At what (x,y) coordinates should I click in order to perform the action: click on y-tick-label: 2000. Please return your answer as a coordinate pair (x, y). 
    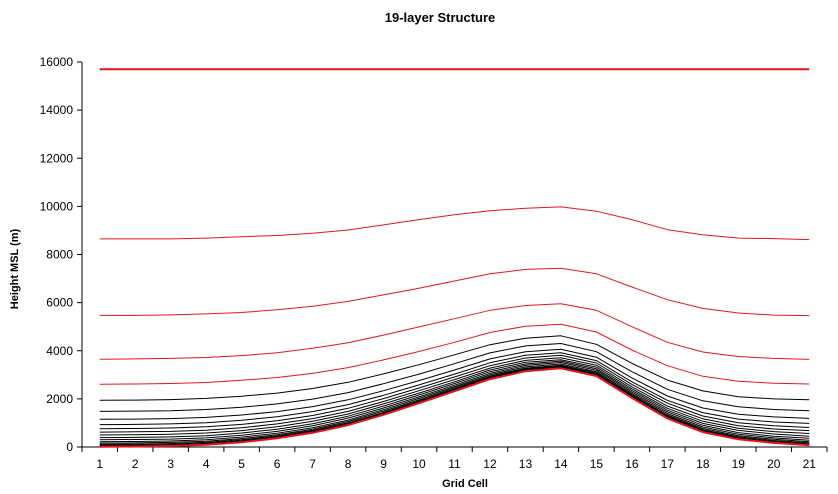
    Looking at the image, I should click on (59, 399).